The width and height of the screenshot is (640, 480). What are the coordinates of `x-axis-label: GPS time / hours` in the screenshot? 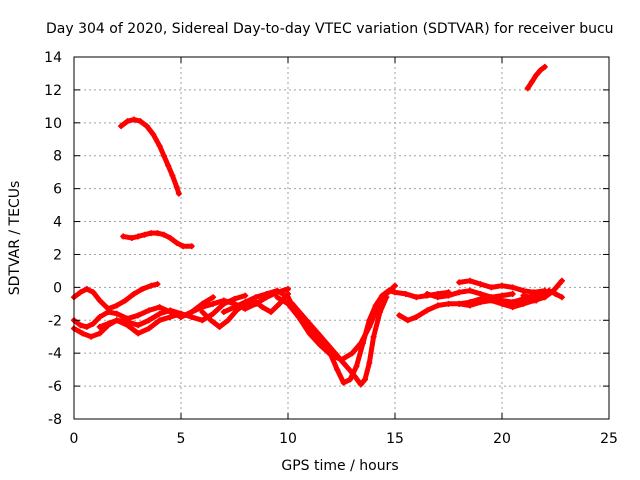 It's located at (339, 466).